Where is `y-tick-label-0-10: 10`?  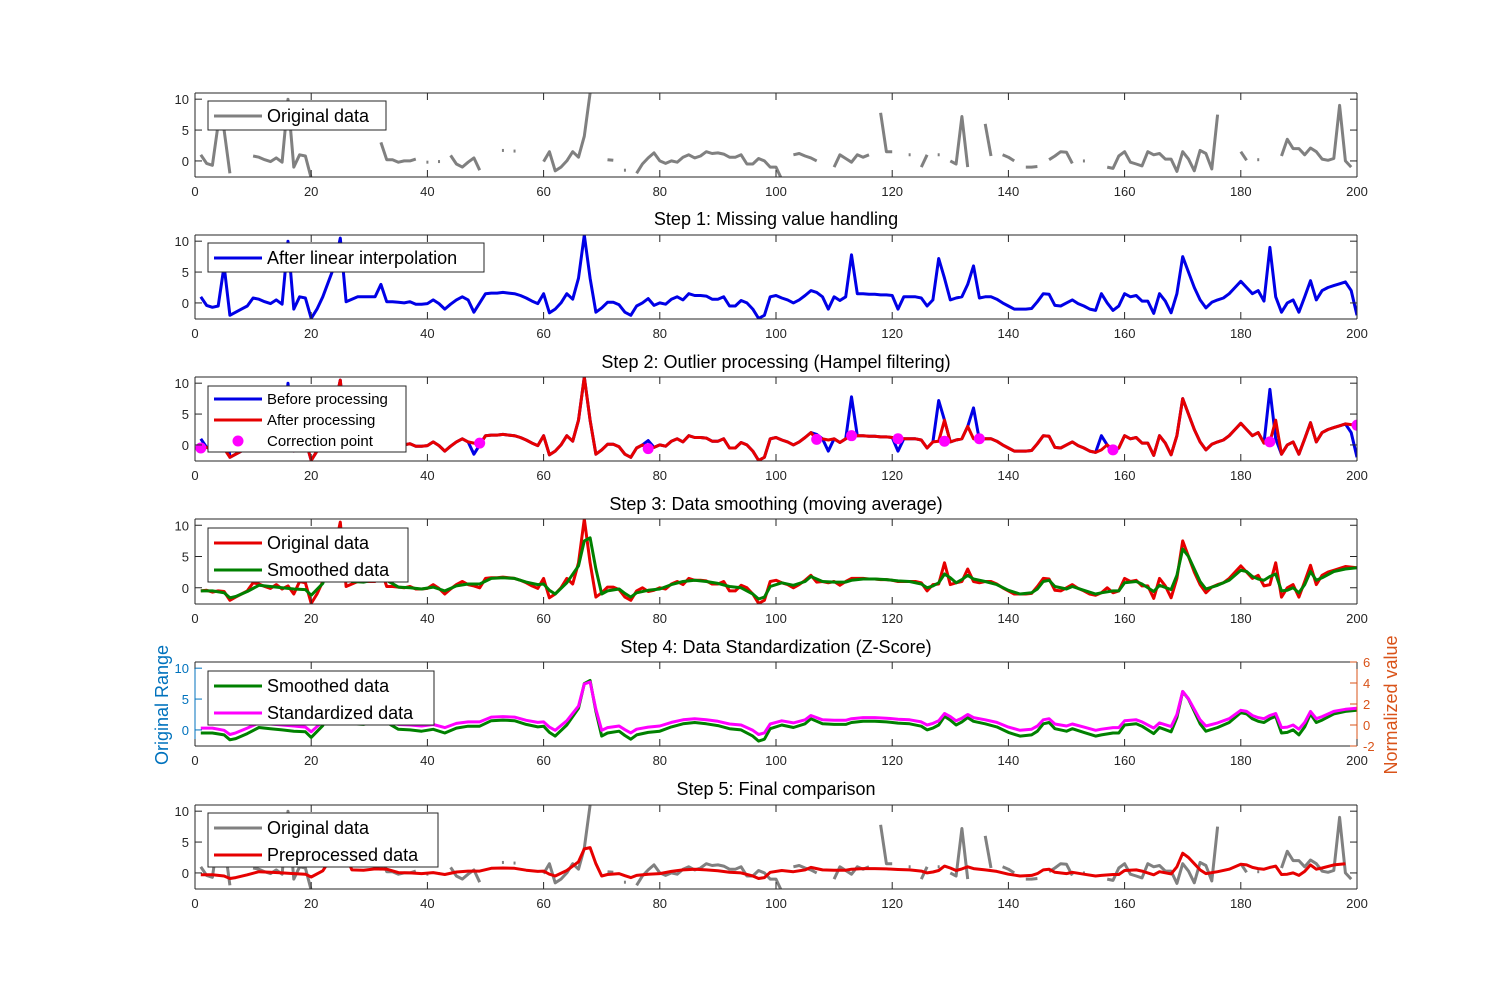 y-tick-label-0-10: 10 is located at coordinates (182, 99).